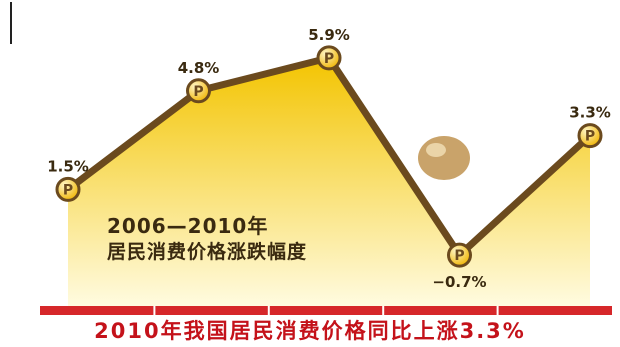 The height and width of the screenshot is (347, 620). I want to click on x-axis-band, so click(326, 310).